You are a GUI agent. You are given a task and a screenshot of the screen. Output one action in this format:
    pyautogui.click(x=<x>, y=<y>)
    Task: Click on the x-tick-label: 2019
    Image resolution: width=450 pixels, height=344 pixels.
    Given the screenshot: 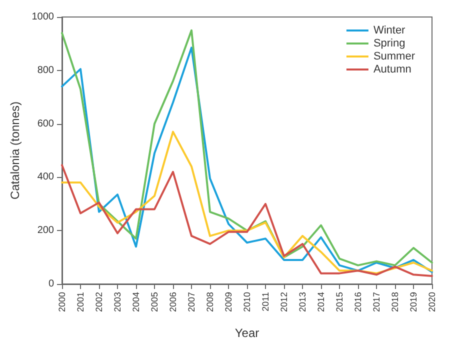 What is the action you would take?
    pyautogui.click(x=413, y=302)
    